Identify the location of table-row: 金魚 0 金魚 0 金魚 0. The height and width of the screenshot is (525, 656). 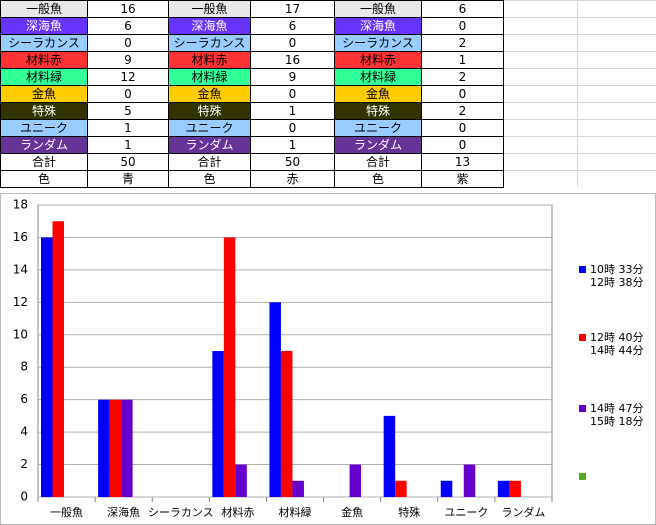
(252, 94).